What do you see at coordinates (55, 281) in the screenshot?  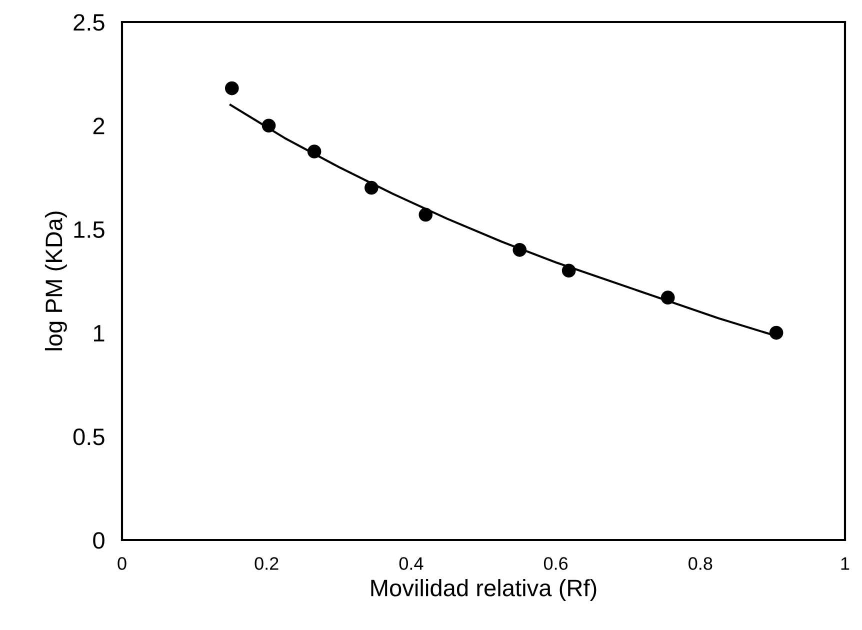 I see `y-axis-title: log PM (KDa)` at bounding box center [55, 281].